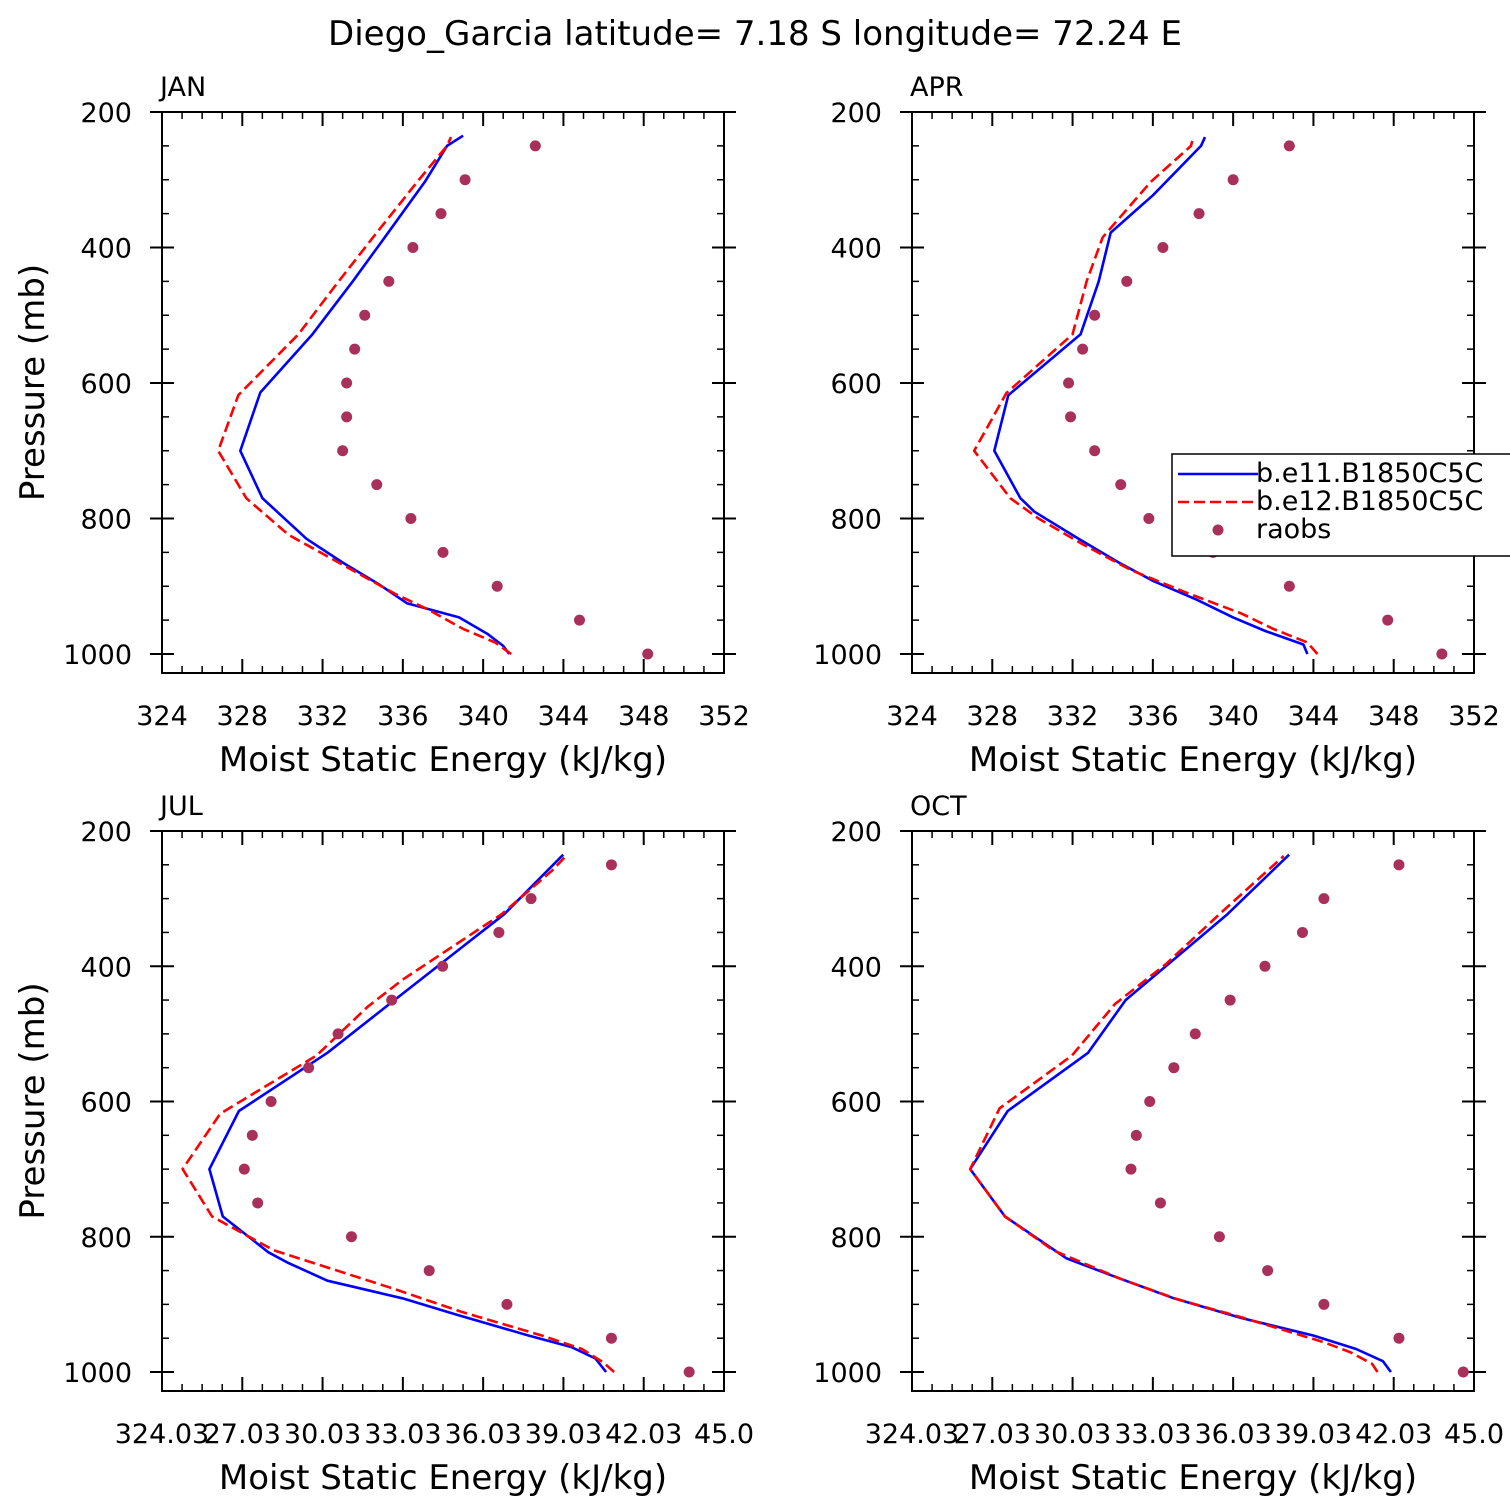  What do you see at coordinates (912, 716) in the screenshot?
I see `x-tick-label: 324` at bounding box center [912, 716].